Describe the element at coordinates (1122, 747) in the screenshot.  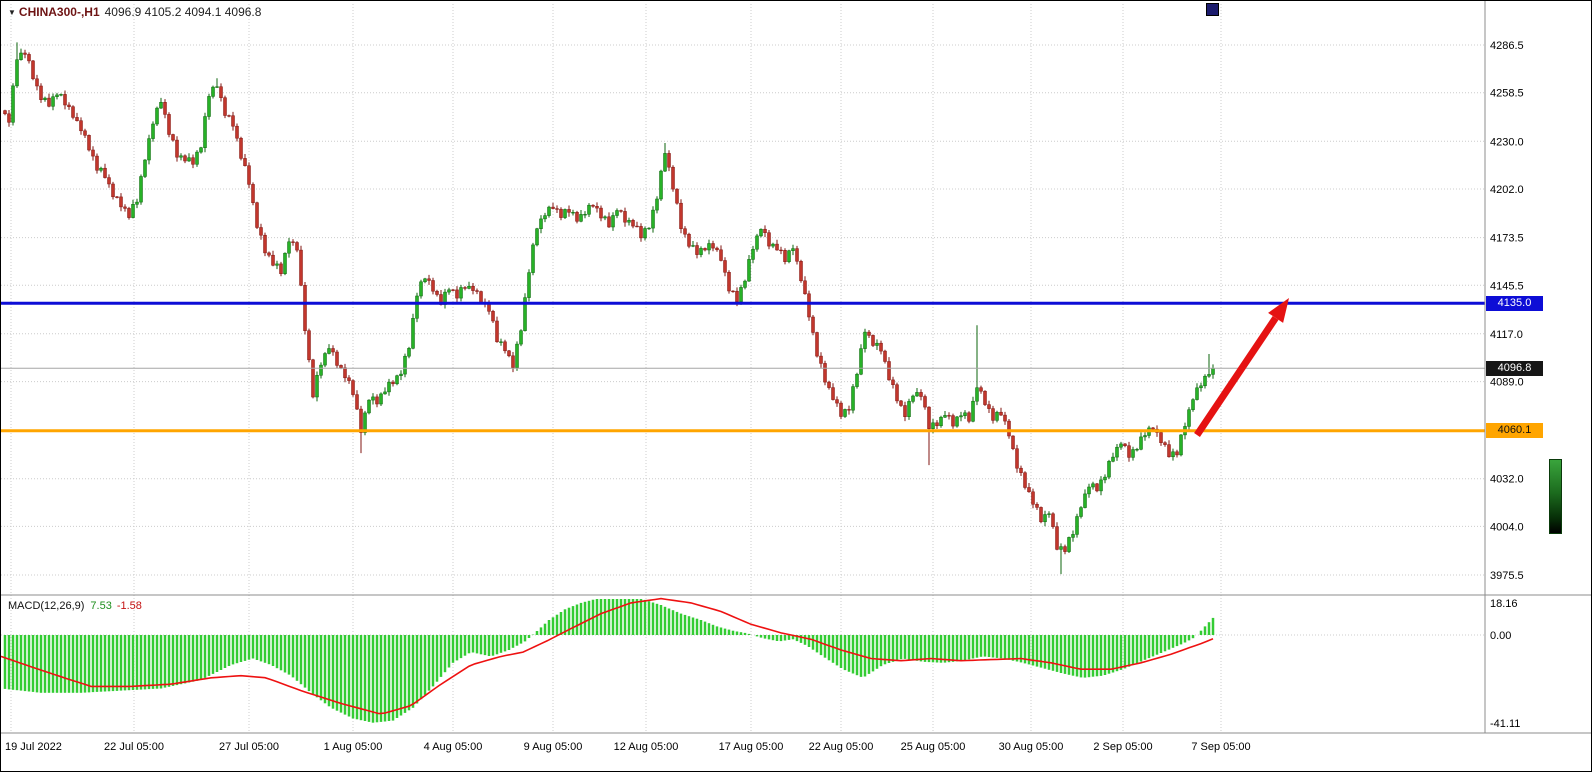
I see `svg-text: 2 Sep 05:00` at that location.